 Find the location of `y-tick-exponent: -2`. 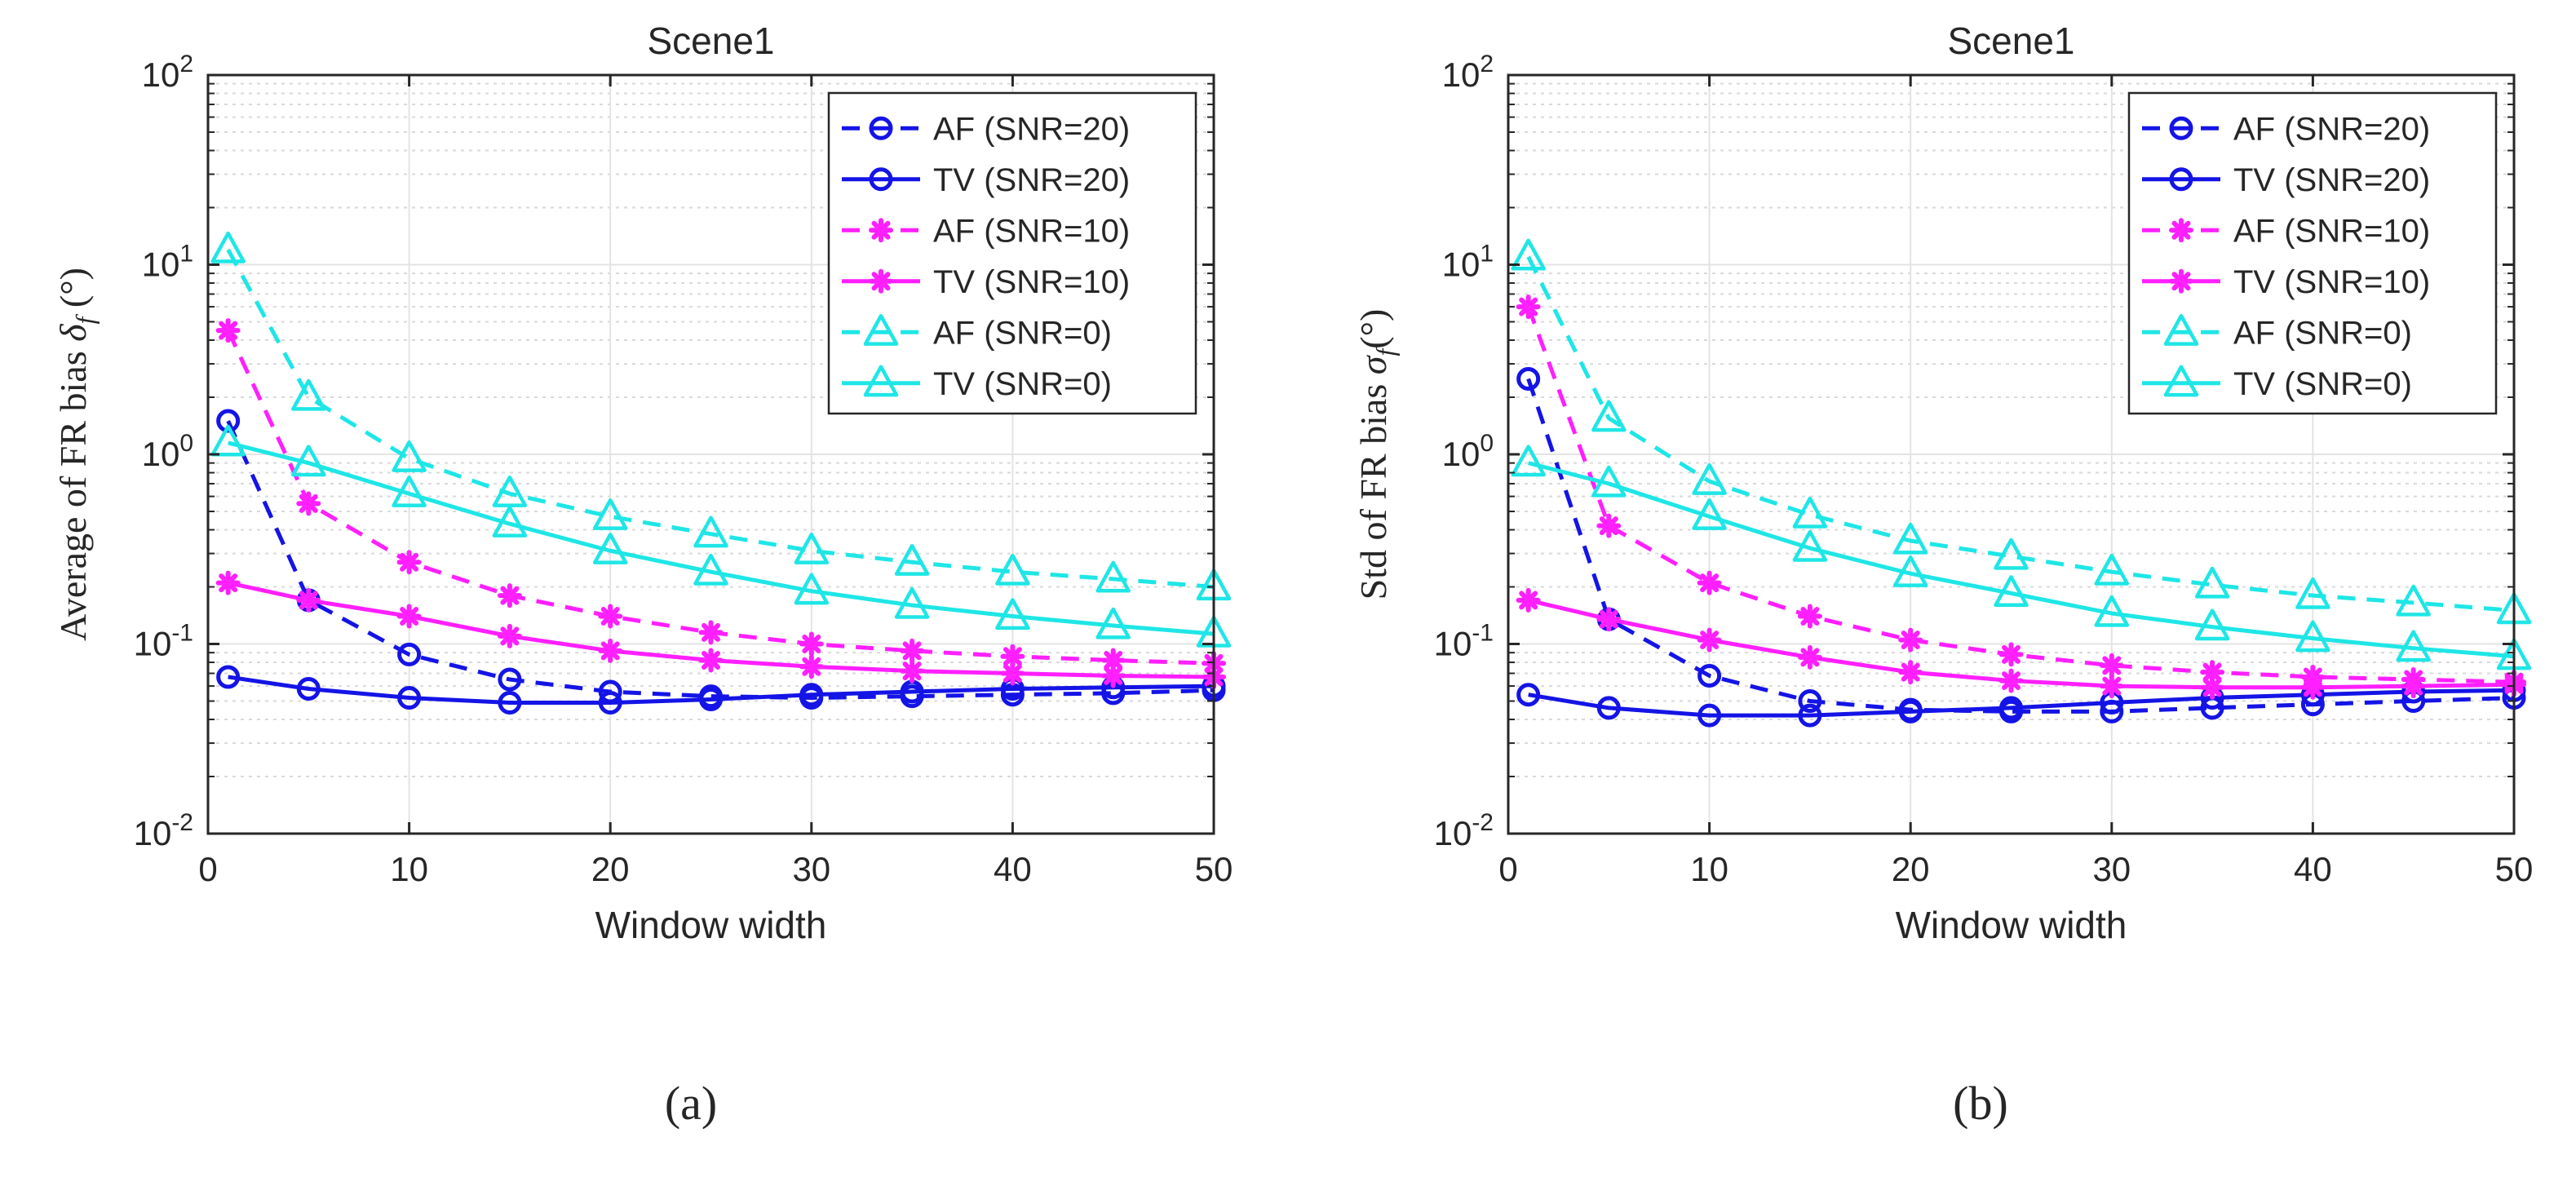

y-tick-exponent: -2 is located at coordinates (182, 822).